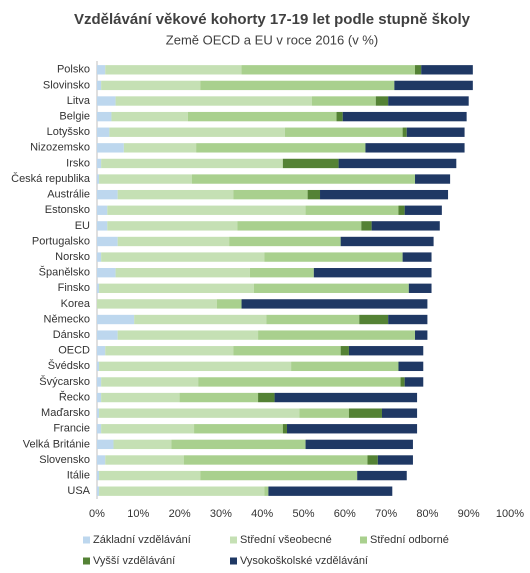  What do you see at coordinates (345, 514) in the screenshot?
I see `x-tick-label: 60%` at bounding box center [345, 514].